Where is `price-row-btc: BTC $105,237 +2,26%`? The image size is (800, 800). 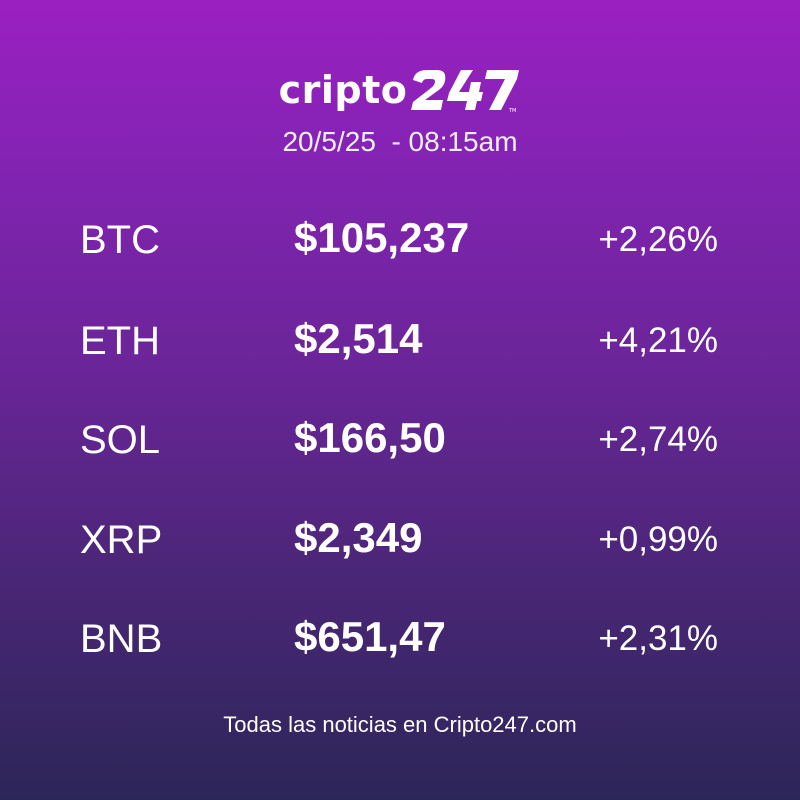 price-row-btc: BTC $105,237 +2,26% is located at coordinates (400, 240).